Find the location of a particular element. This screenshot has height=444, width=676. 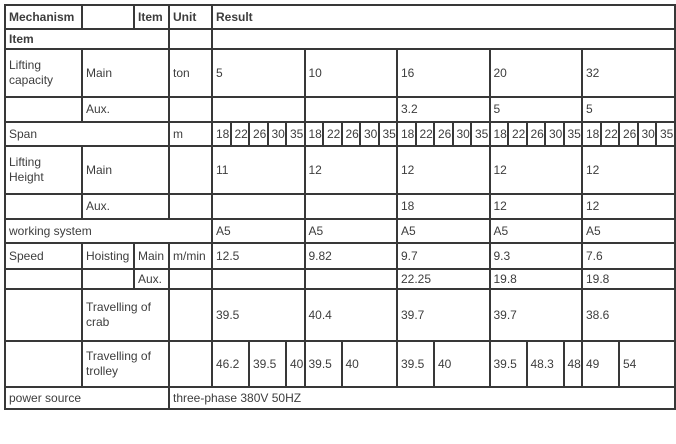

table-cell: 49 is located at coordinates (600, 364).